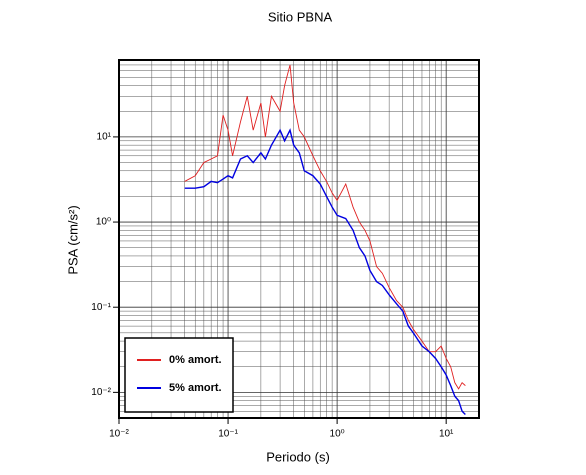 This screenshot has width=586, height=475. I want to click on chart-title: Sitio PBNA, so click(300, 16).